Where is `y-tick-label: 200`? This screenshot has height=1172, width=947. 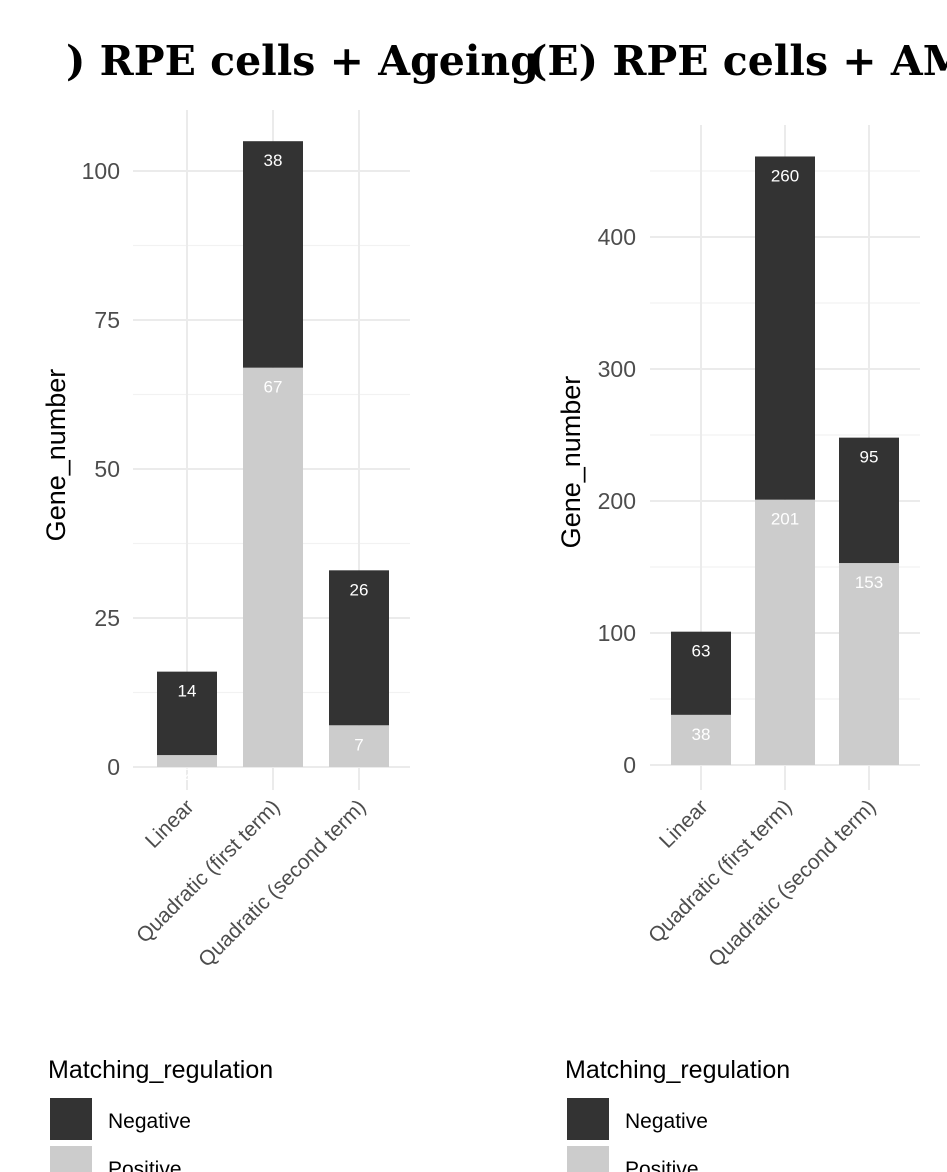 y-tick-label: 200 is located at coordinates (617, 501).